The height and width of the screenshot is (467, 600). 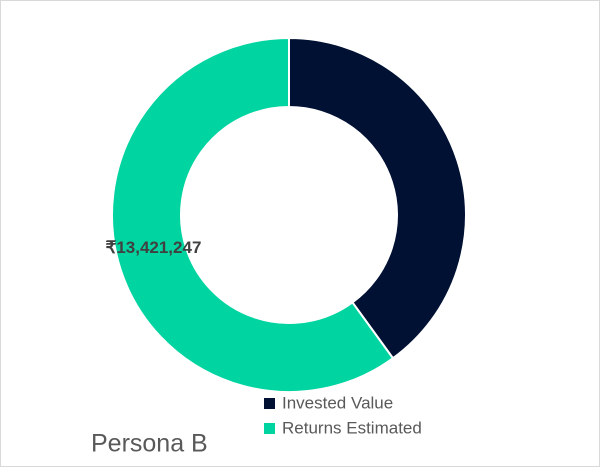 What do you see at coordinates (153, 247) in the screenshot?
I see `data-label: ₹13,421,247` at bounding box center [153, 247].